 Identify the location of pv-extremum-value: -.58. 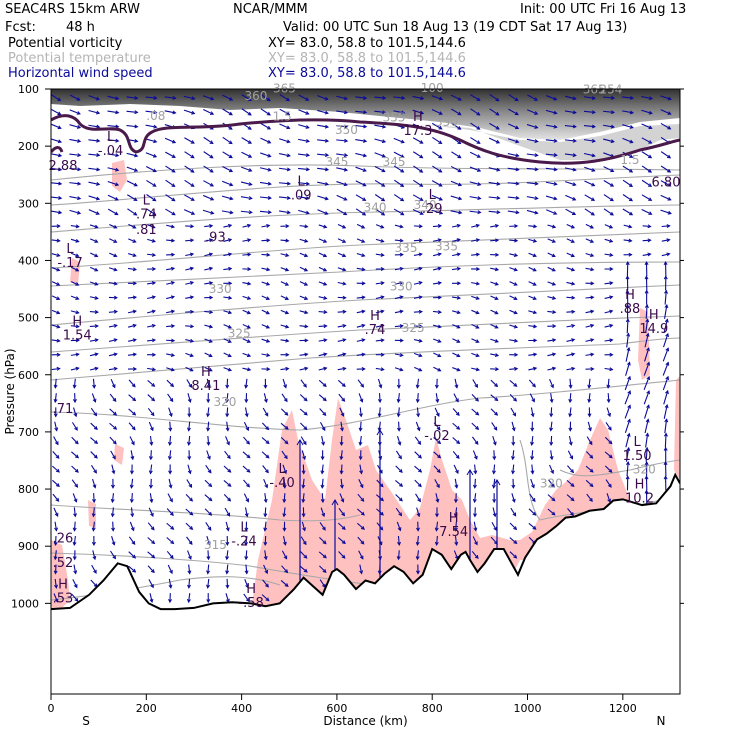
(250, 603).